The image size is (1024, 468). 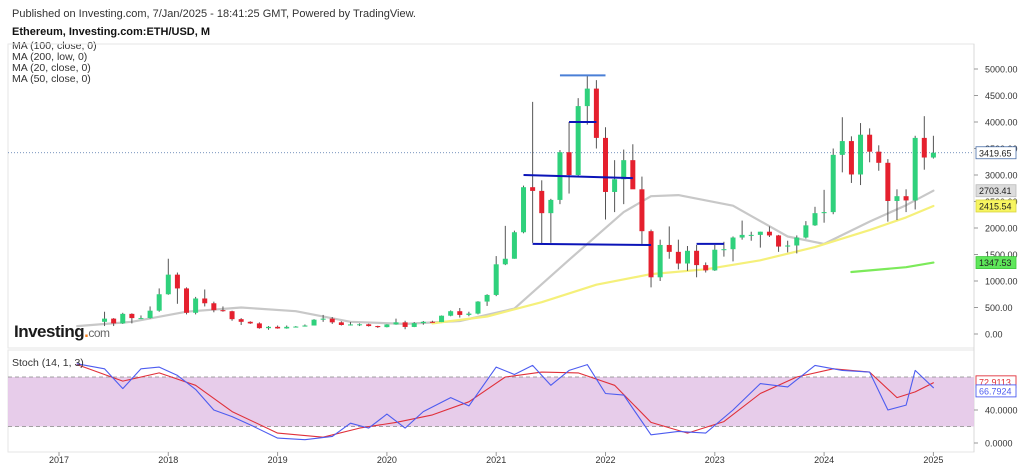 I want to click on logo-suffix: com, so click(x=99, y=333).